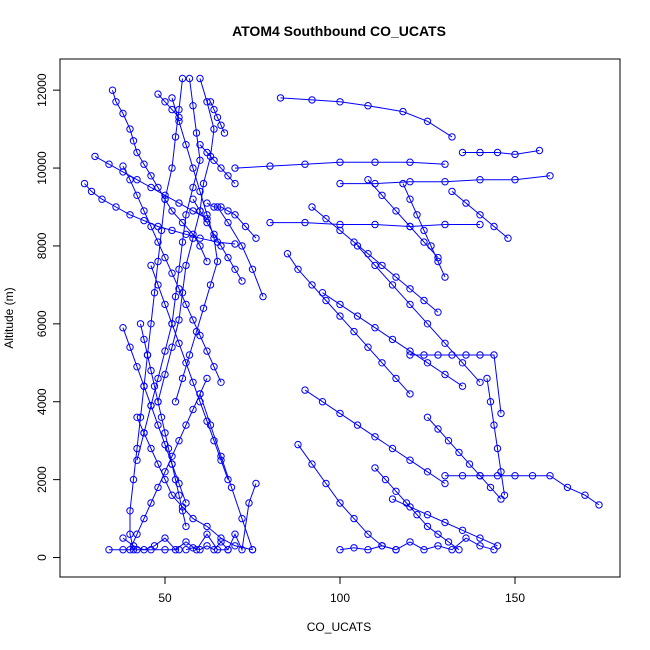 This screenshot has width=650, height=650. I want to click on x-axis-label: CO_UCATS, so click(339, 627).